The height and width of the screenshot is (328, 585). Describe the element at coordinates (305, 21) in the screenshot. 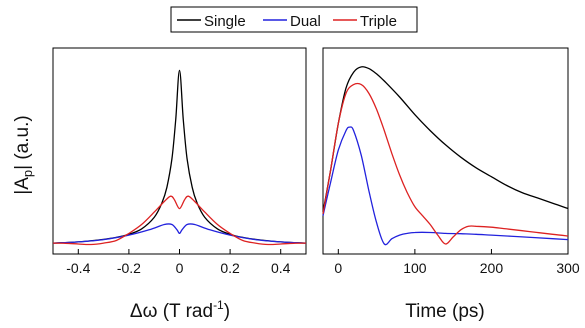

I see `legend-label-dual: Dual` at that location.